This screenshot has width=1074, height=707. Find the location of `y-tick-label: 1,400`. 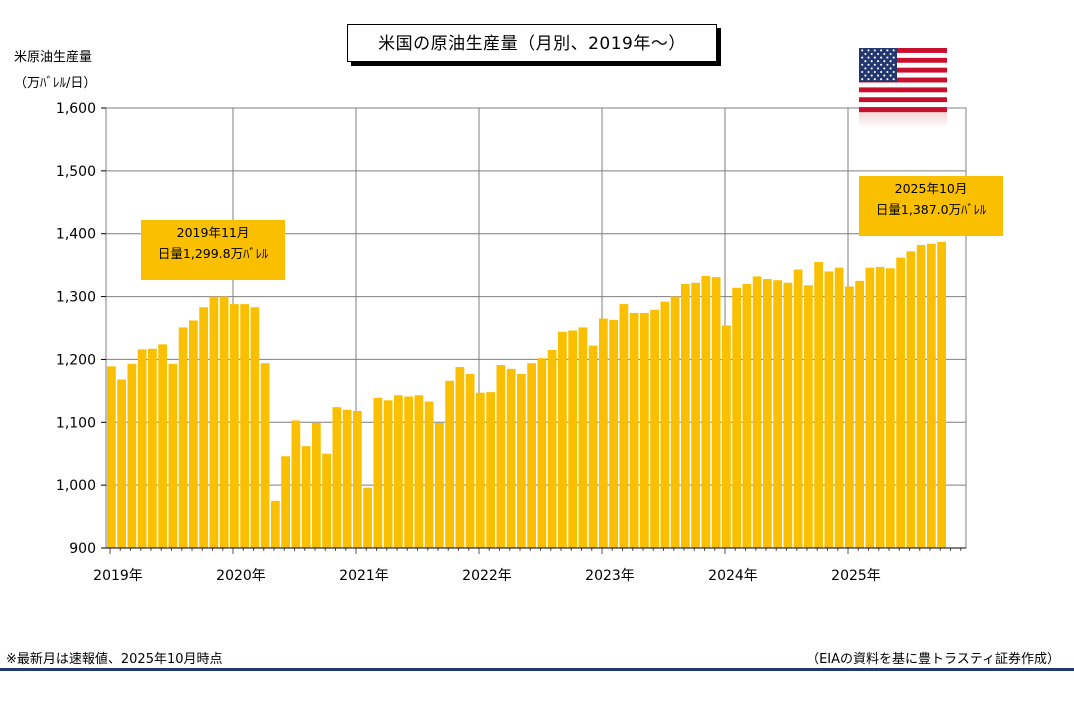

y-tick-label: 1,400 is located at coordinates (76, 235).